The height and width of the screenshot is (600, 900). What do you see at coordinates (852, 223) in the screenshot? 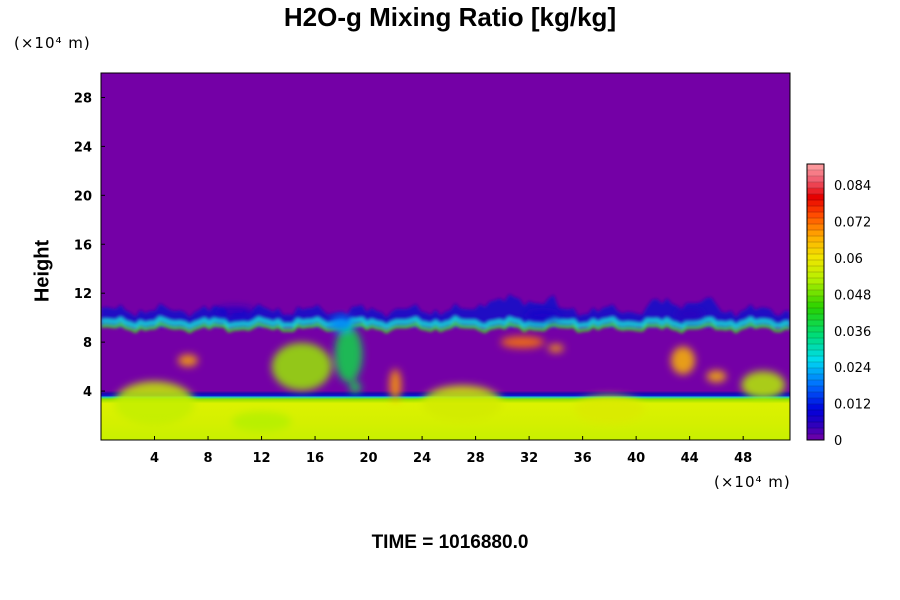
I see `colorbar-tick-label: 0.072` at bounding box center [852, 223].